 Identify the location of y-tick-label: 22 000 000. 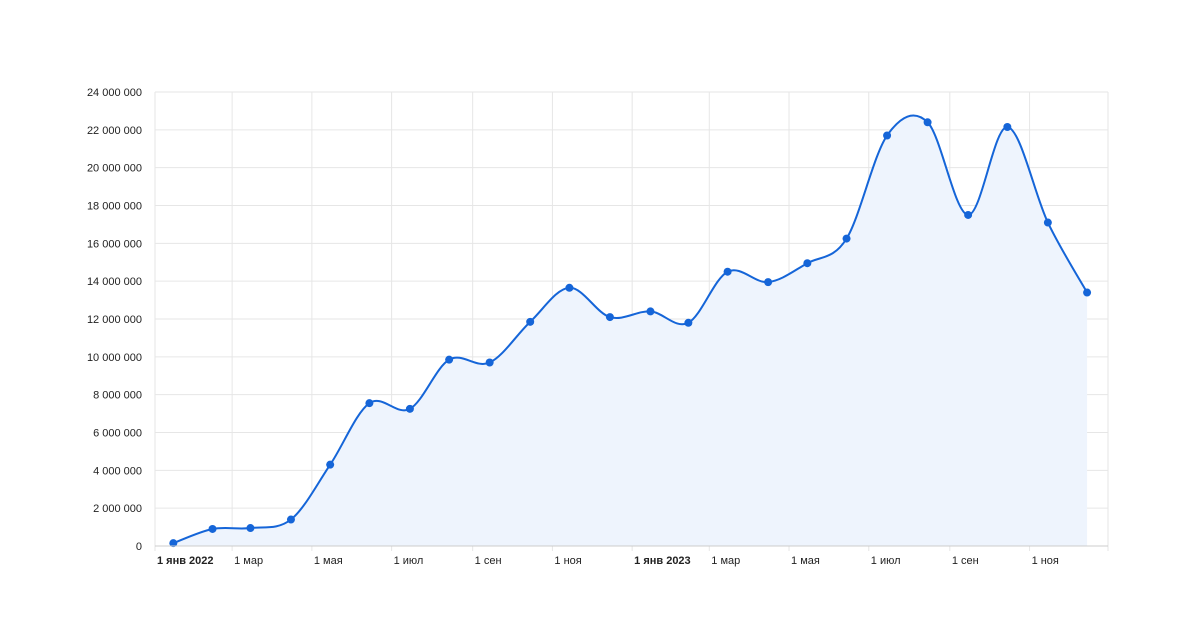
(114, 131).